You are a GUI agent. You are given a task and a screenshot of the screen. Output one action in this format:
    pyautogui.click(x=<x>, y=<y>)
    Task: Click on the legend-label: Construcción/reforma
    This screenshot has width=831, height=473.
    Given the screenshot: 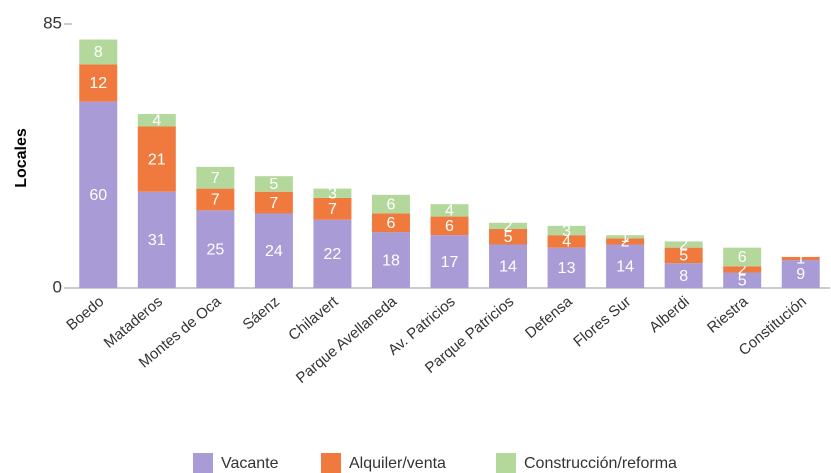 What is the action you would take?
    pyautogui.click(x=600, y=463)
    